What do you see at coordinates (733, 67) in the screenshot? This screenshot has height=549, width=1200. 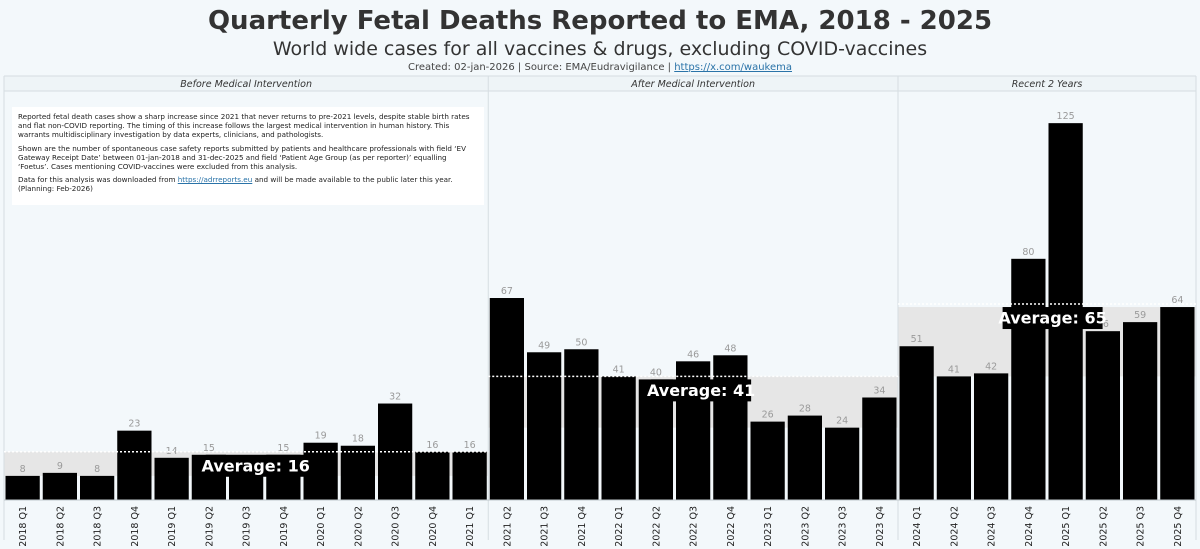 I see `author-link: https://x.com/waukema` at bounding box center [733, 67].